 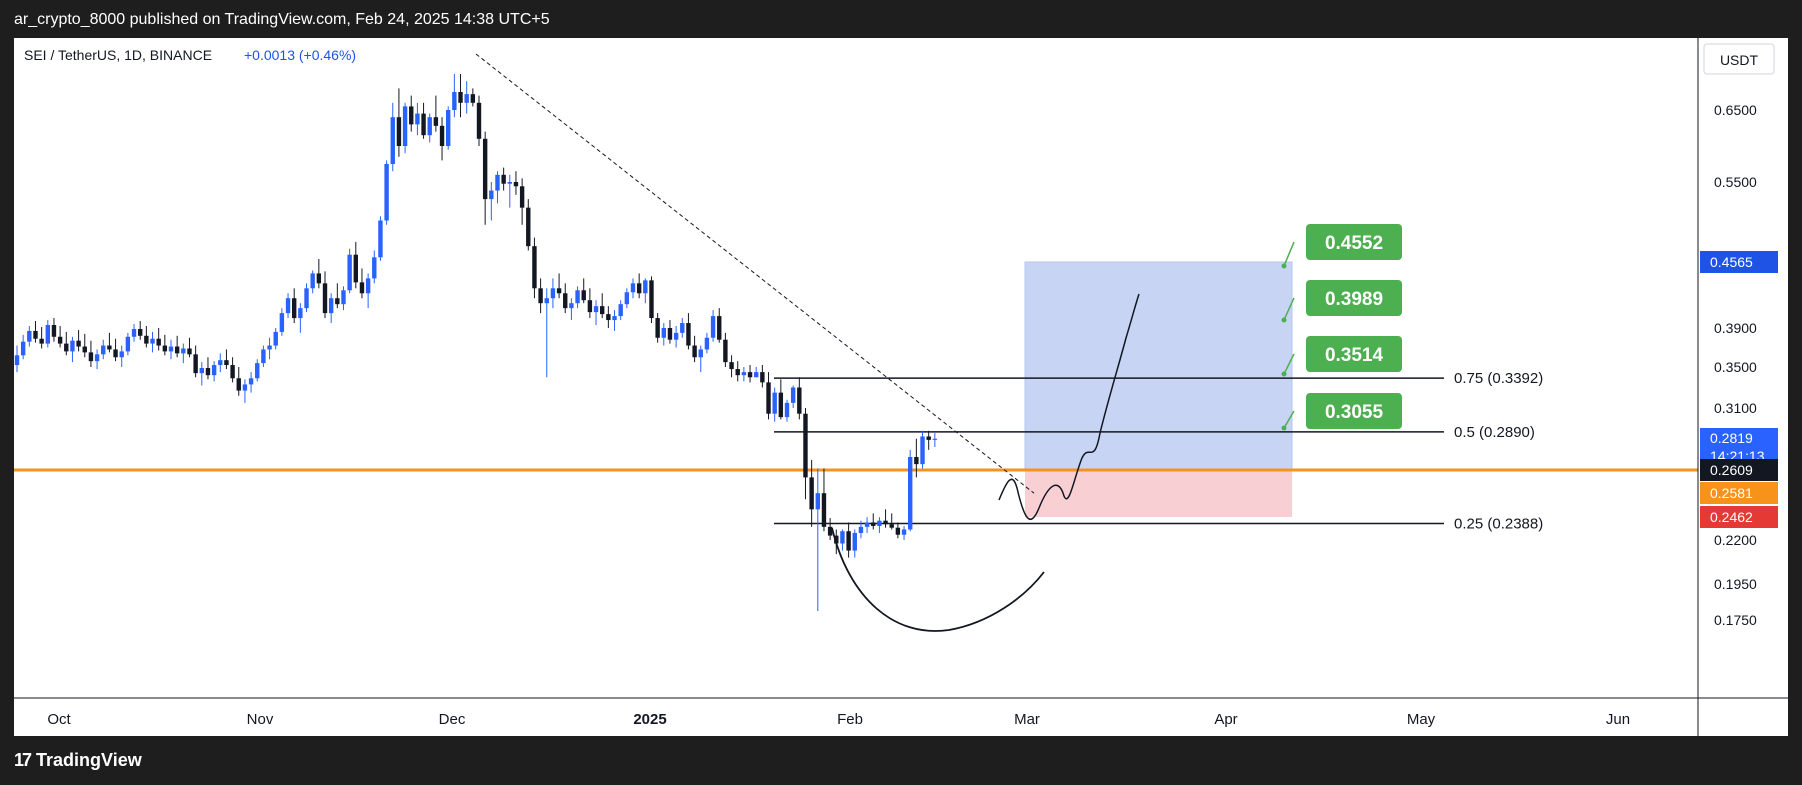 I want to click on time-tick-label: Apr, so click(x=1225, y=719).